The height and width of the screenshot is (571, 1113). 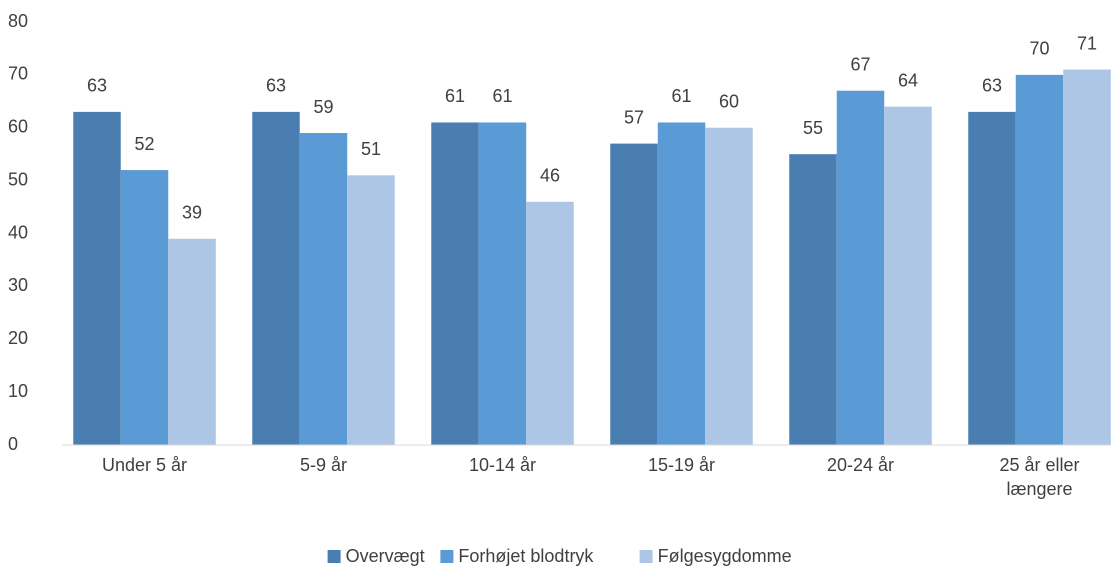 I want to click on y-tick-label: 0, so click(x=13, y=444).